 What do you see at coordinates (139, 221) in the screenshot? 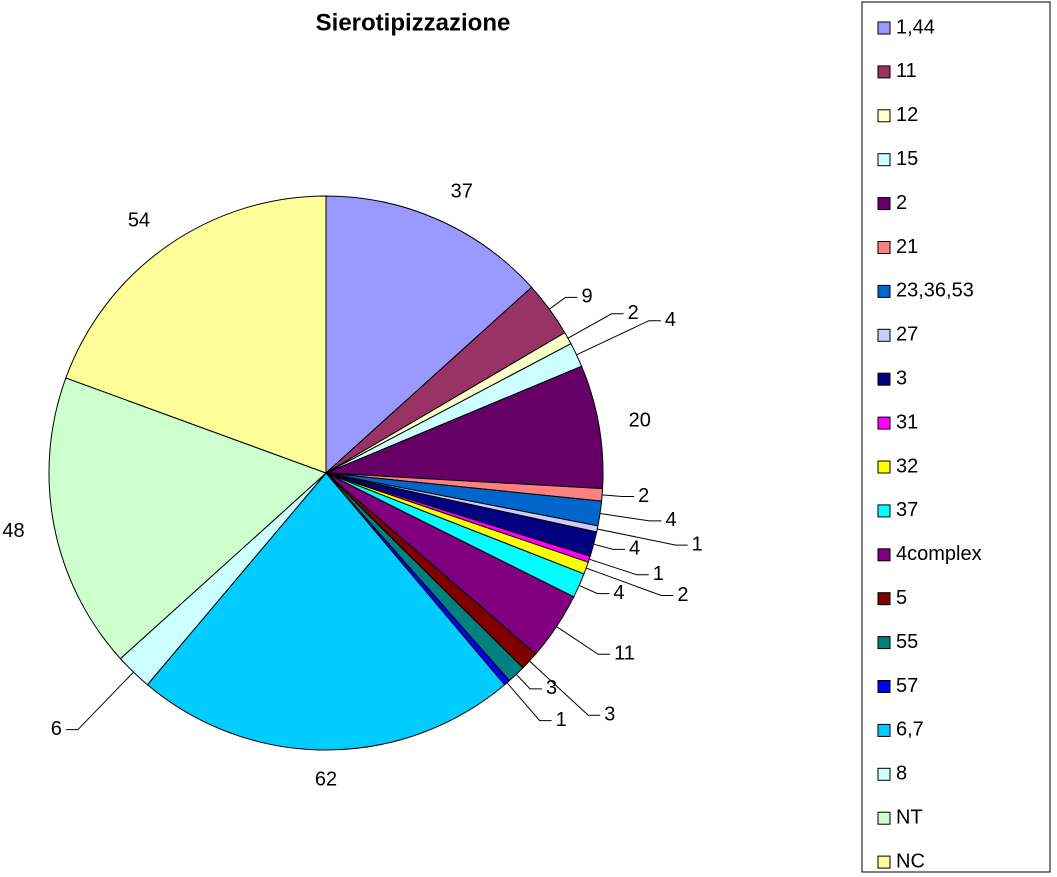
I see `data-label: 54` at bounding box center [139, 221].